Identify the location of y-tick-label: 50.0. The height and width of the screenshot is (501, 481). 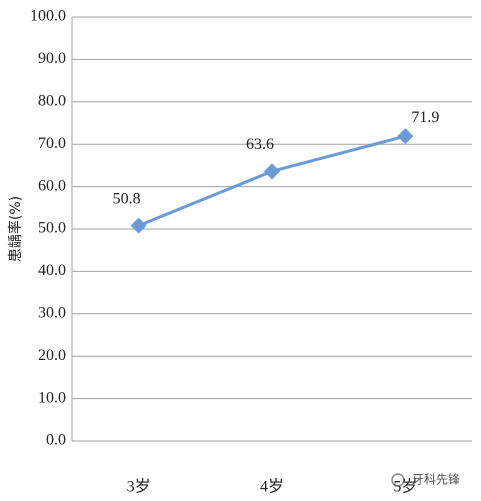
(52, 228).